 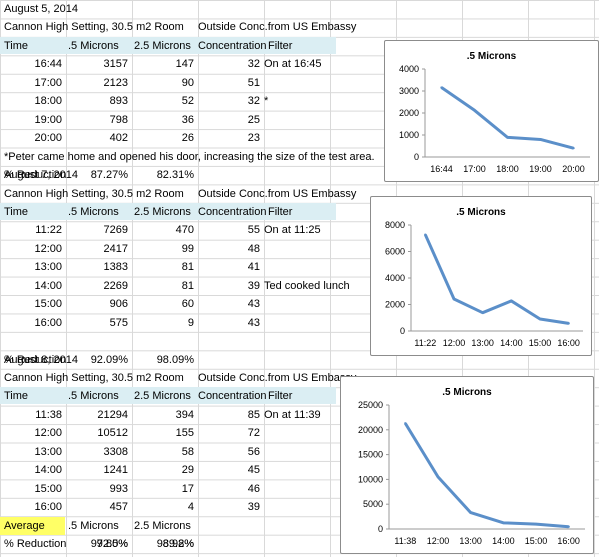 What do you see at coordinates (253, 470) in the screenshot?
I see `concentration-cell: 45` at bounding box center [253, 470].